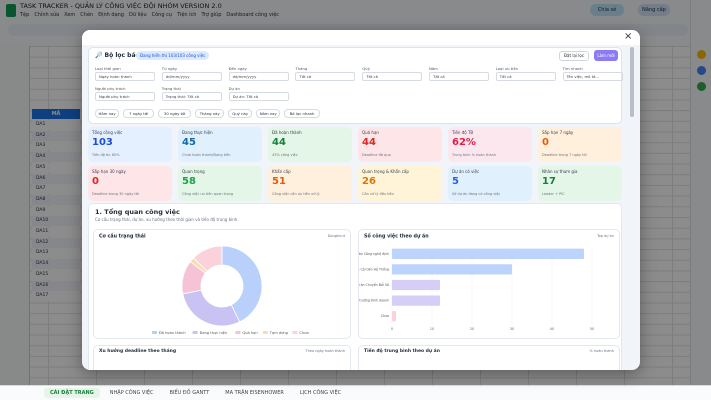  What do you see at coordinates (72, 393) in the screenshot?
I see `sheet-tab: CÀI ĐẶT TRANG` at bounding box center [72, 393].